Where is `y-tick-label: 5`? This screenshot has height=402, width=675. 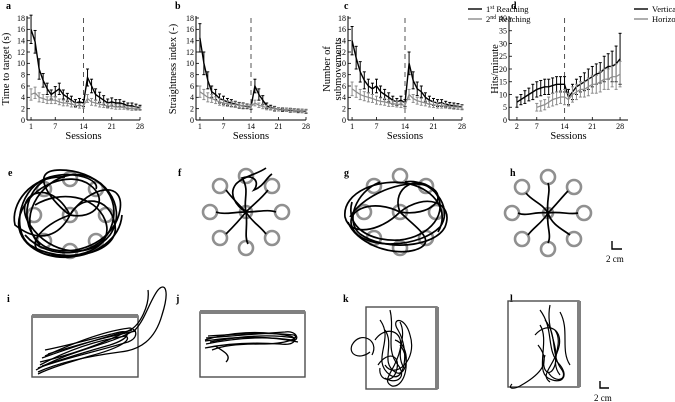
y-tick-label: 5 is located at coordinates (505, 107).